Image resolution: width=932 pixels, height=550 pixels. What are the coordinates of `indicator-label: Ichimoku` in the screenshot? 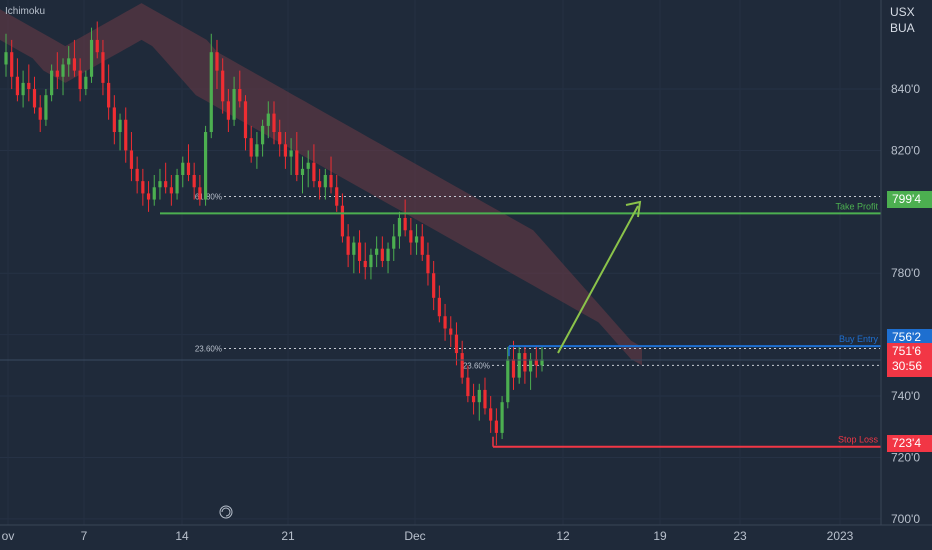 It's located at (25, 11).